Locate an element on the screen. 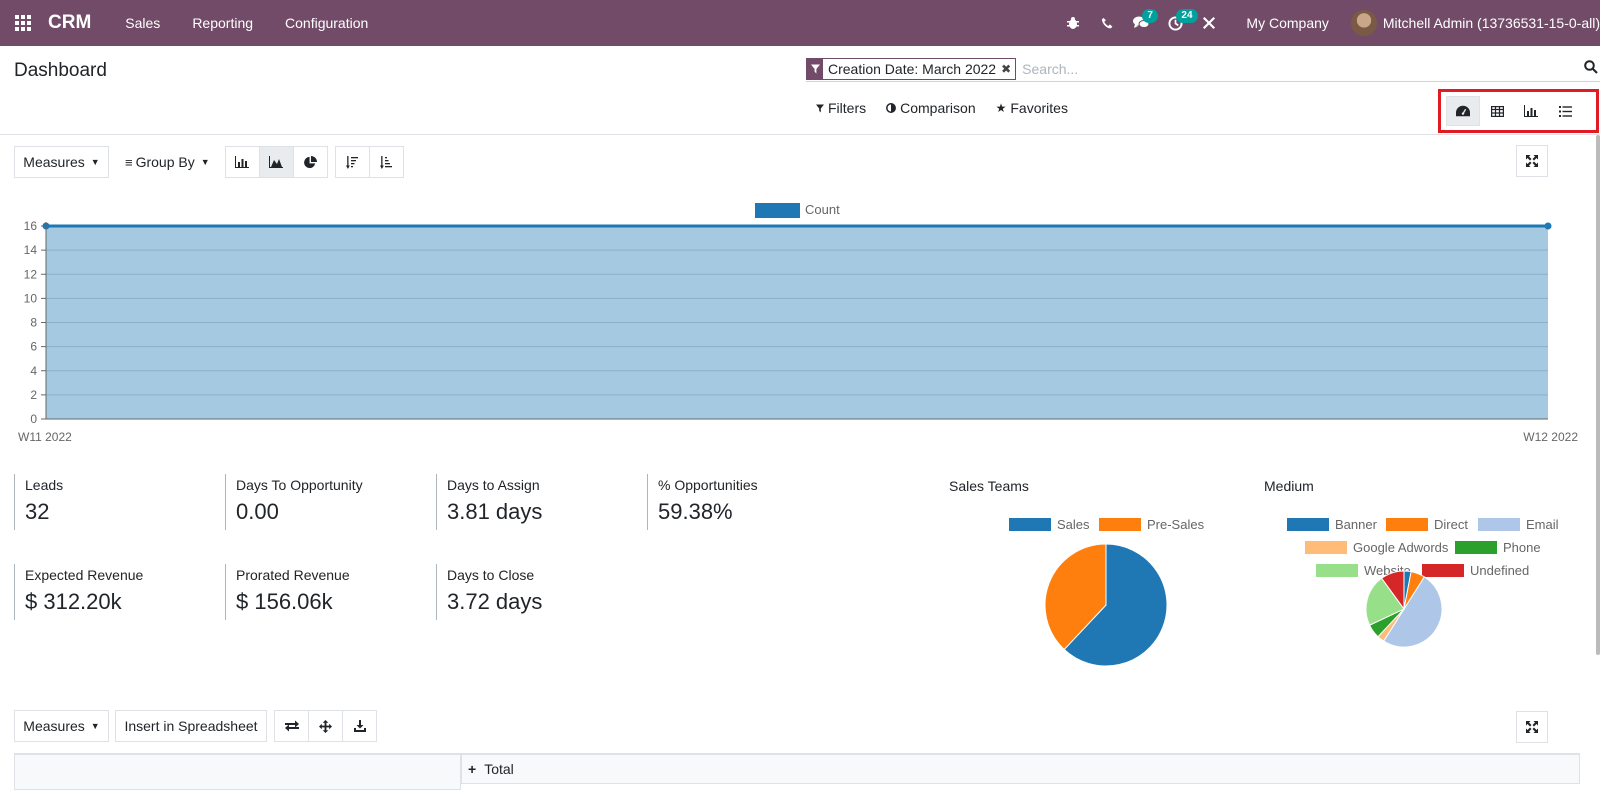 The image size is (1600, 790). bar-chart-button is located at coordinates (242, 162).